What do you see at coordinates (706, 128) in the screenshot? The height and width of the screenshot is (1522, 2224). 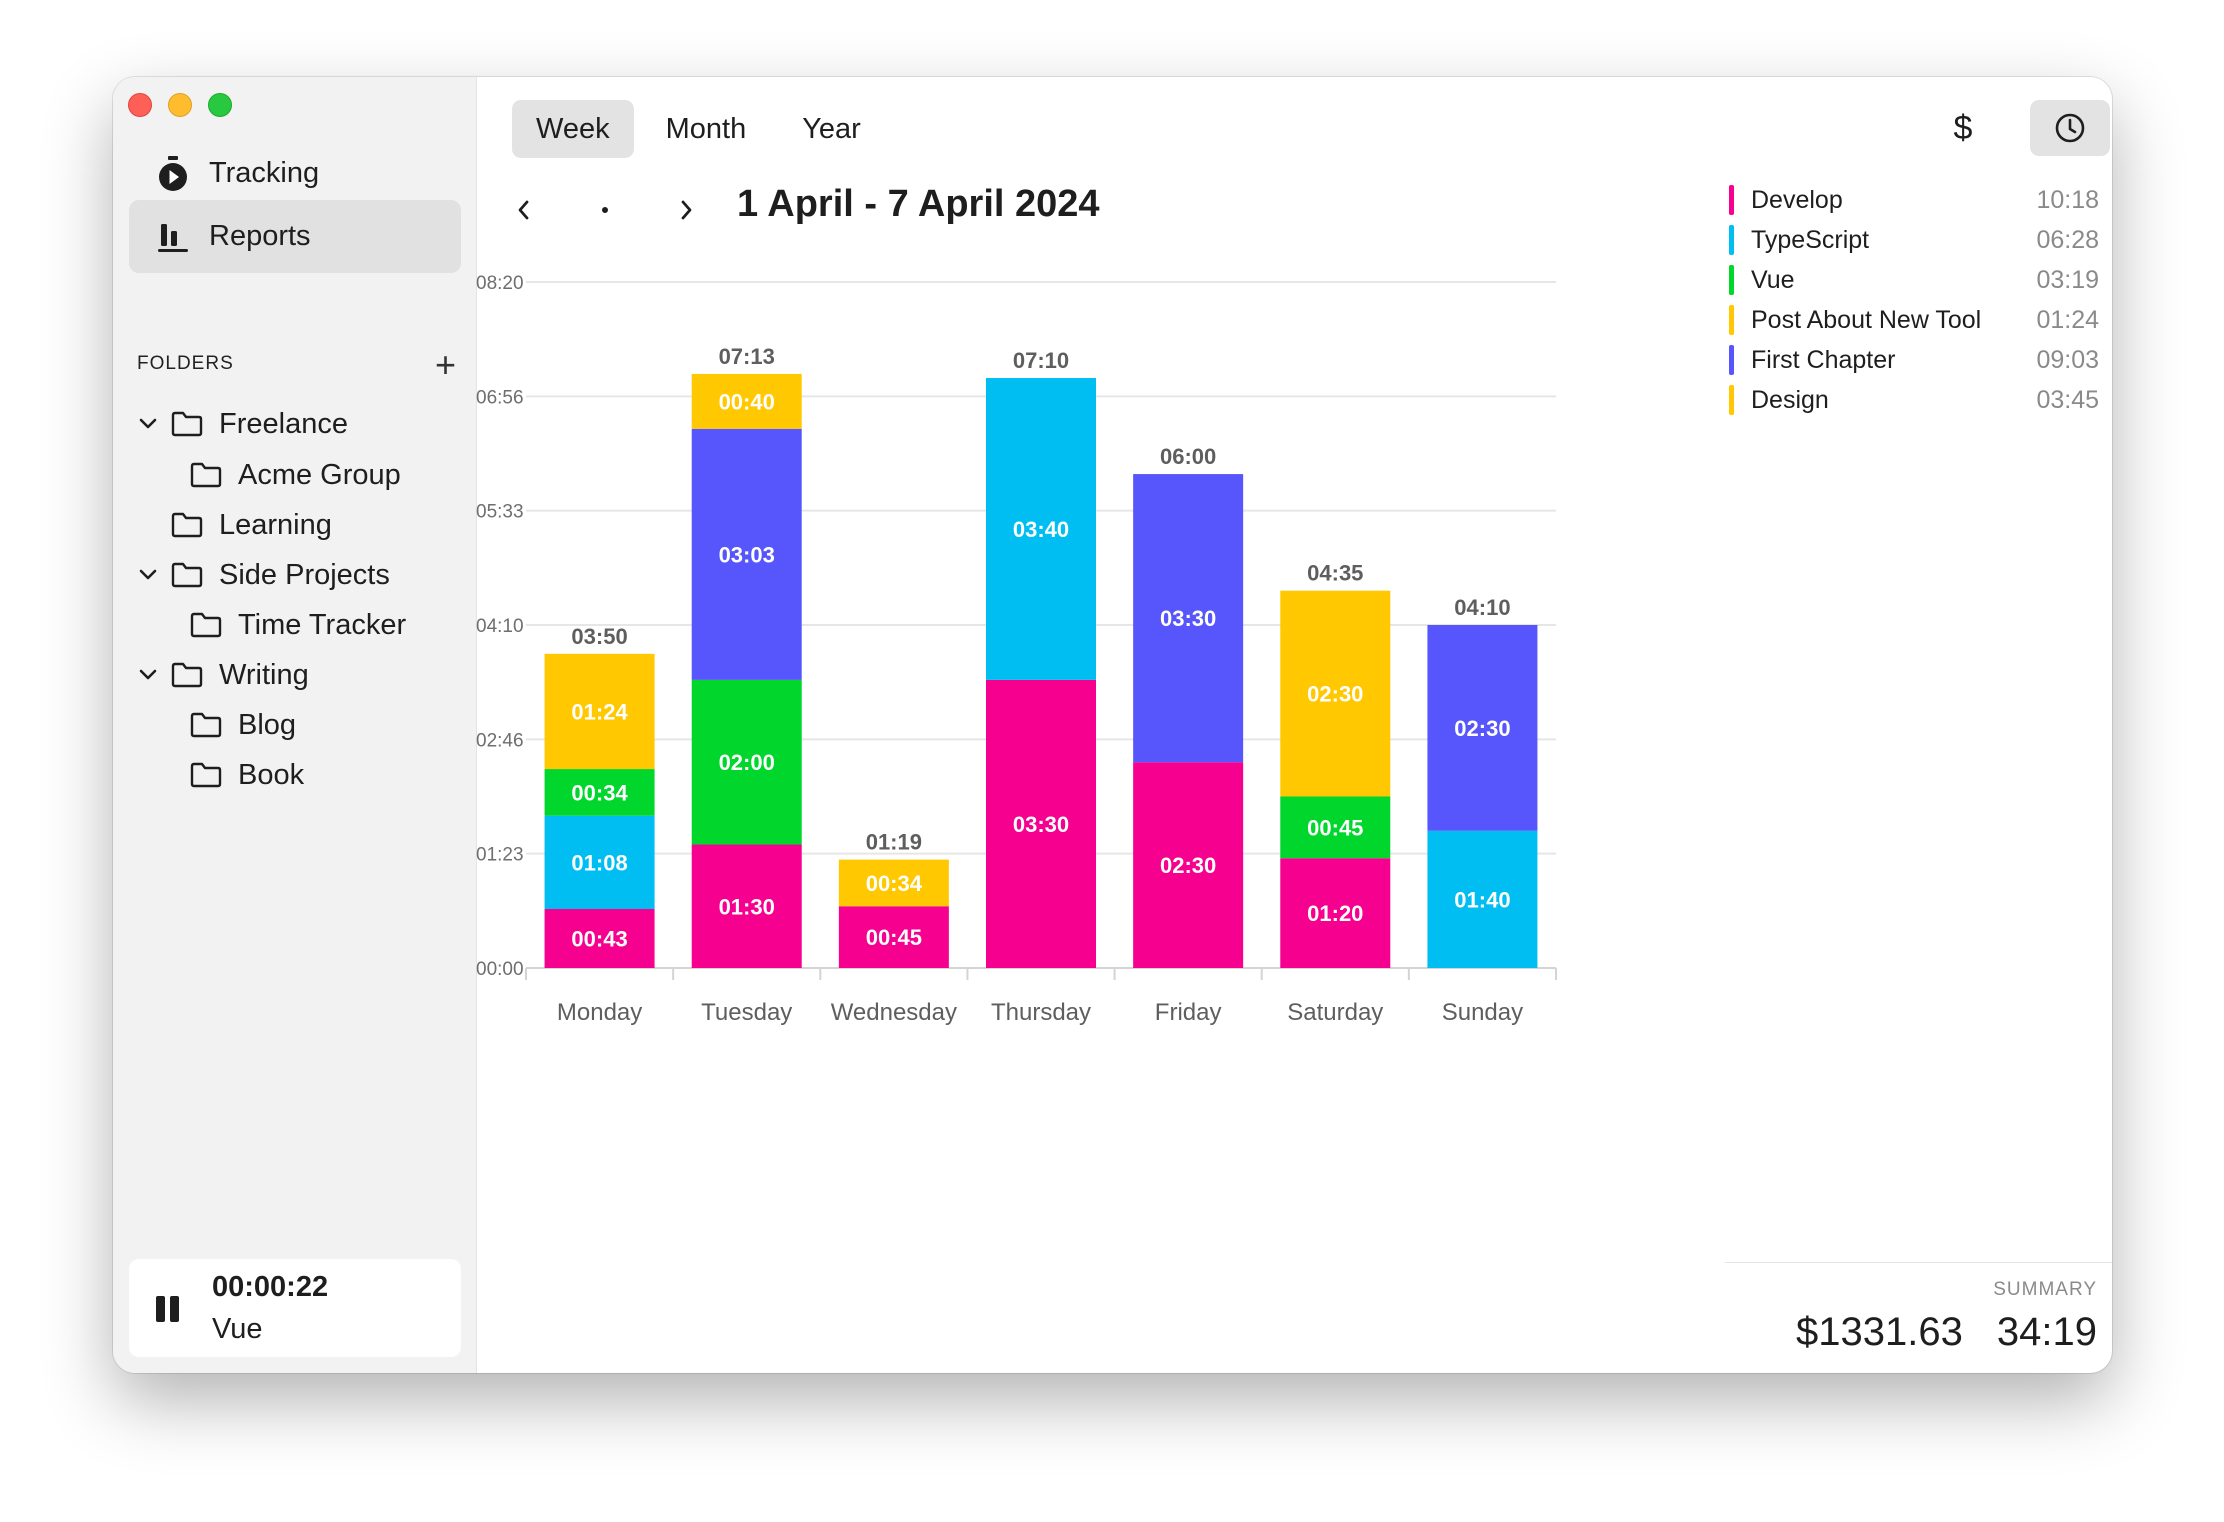 I see `tab-month: Month` at bounding box center [706, 128].